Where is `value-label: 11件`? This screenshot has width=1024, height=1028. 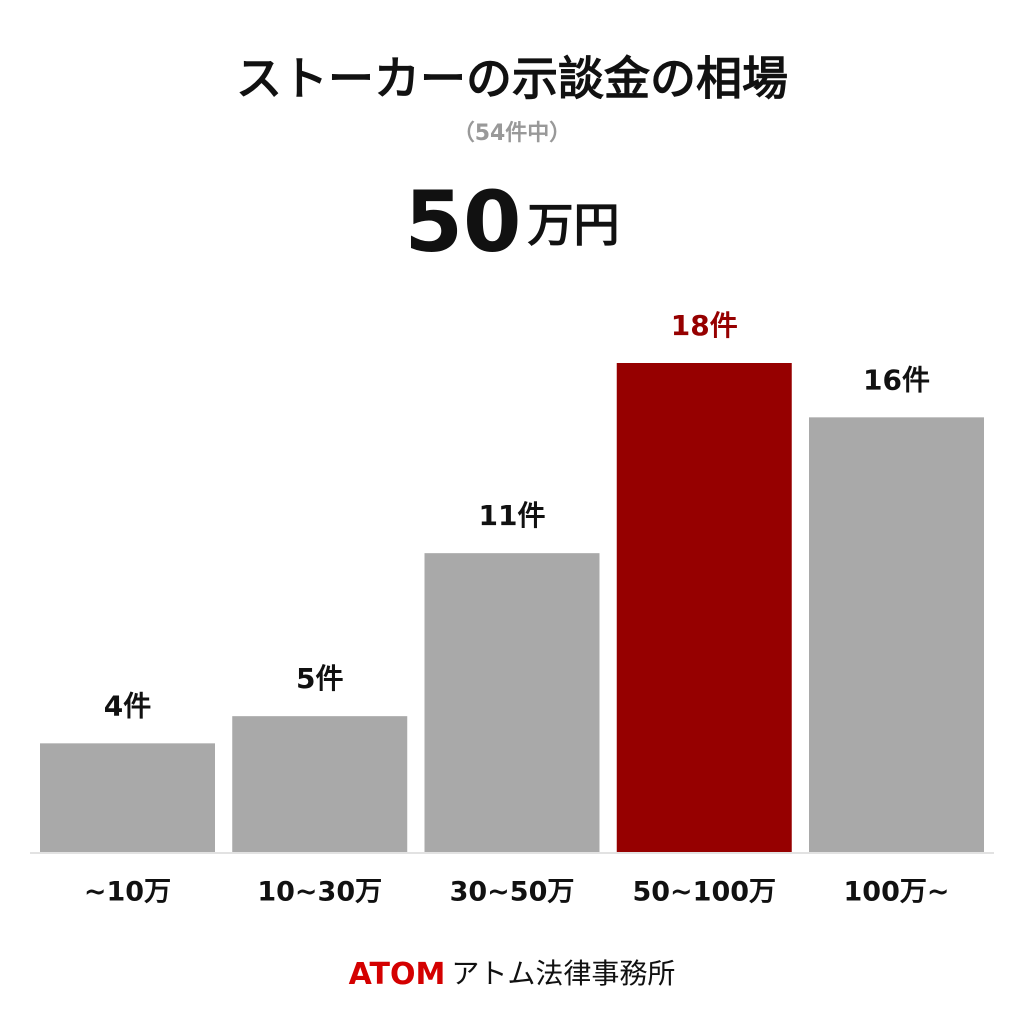
value-label: 11件 is located at coordinates (512, 515).